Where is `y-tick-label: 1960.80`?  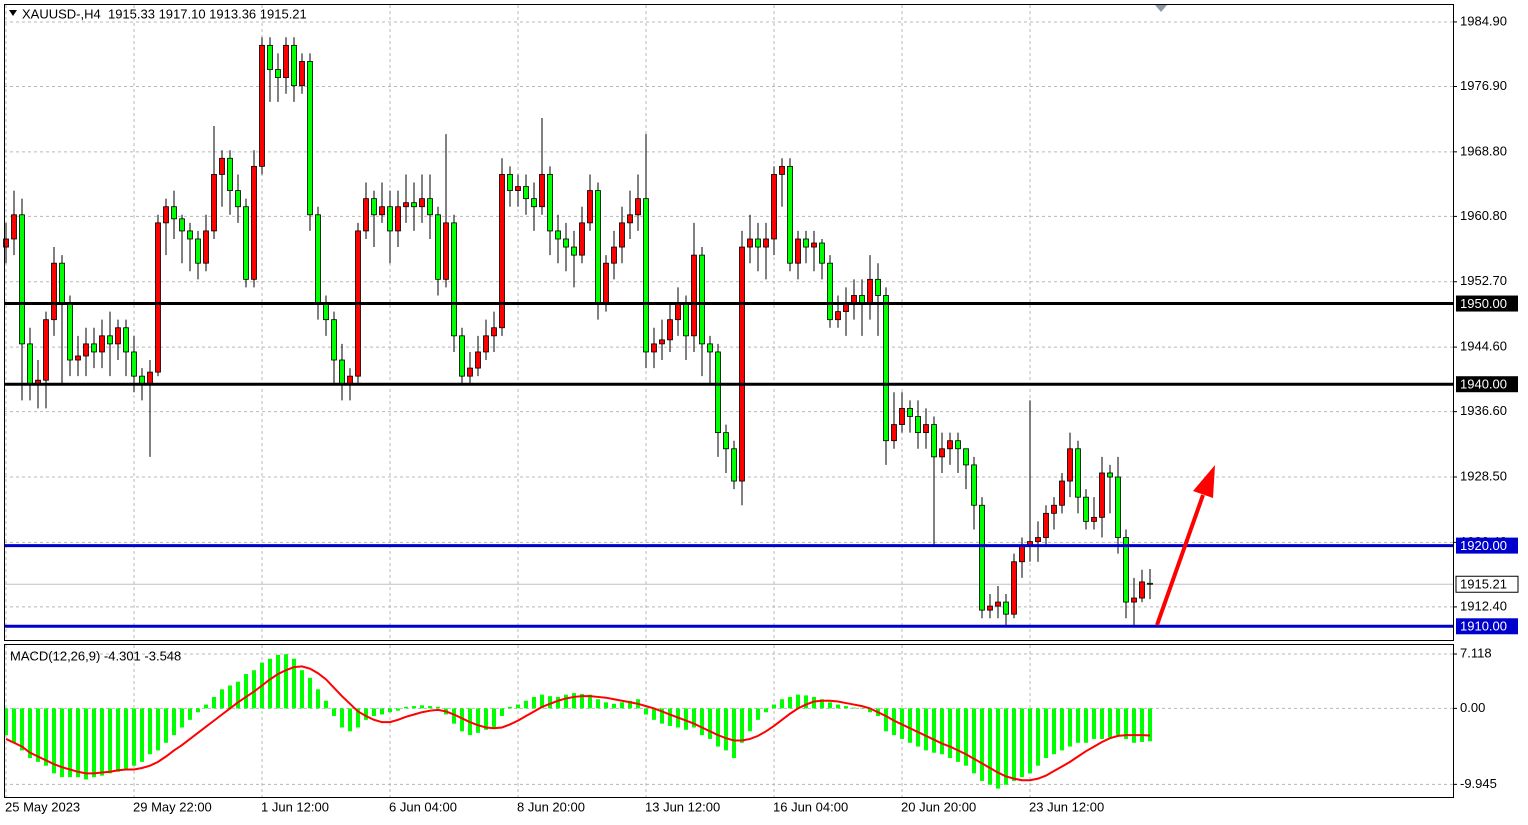
y-tick-label: 1960.80 is located at coordinates (1483, 215).